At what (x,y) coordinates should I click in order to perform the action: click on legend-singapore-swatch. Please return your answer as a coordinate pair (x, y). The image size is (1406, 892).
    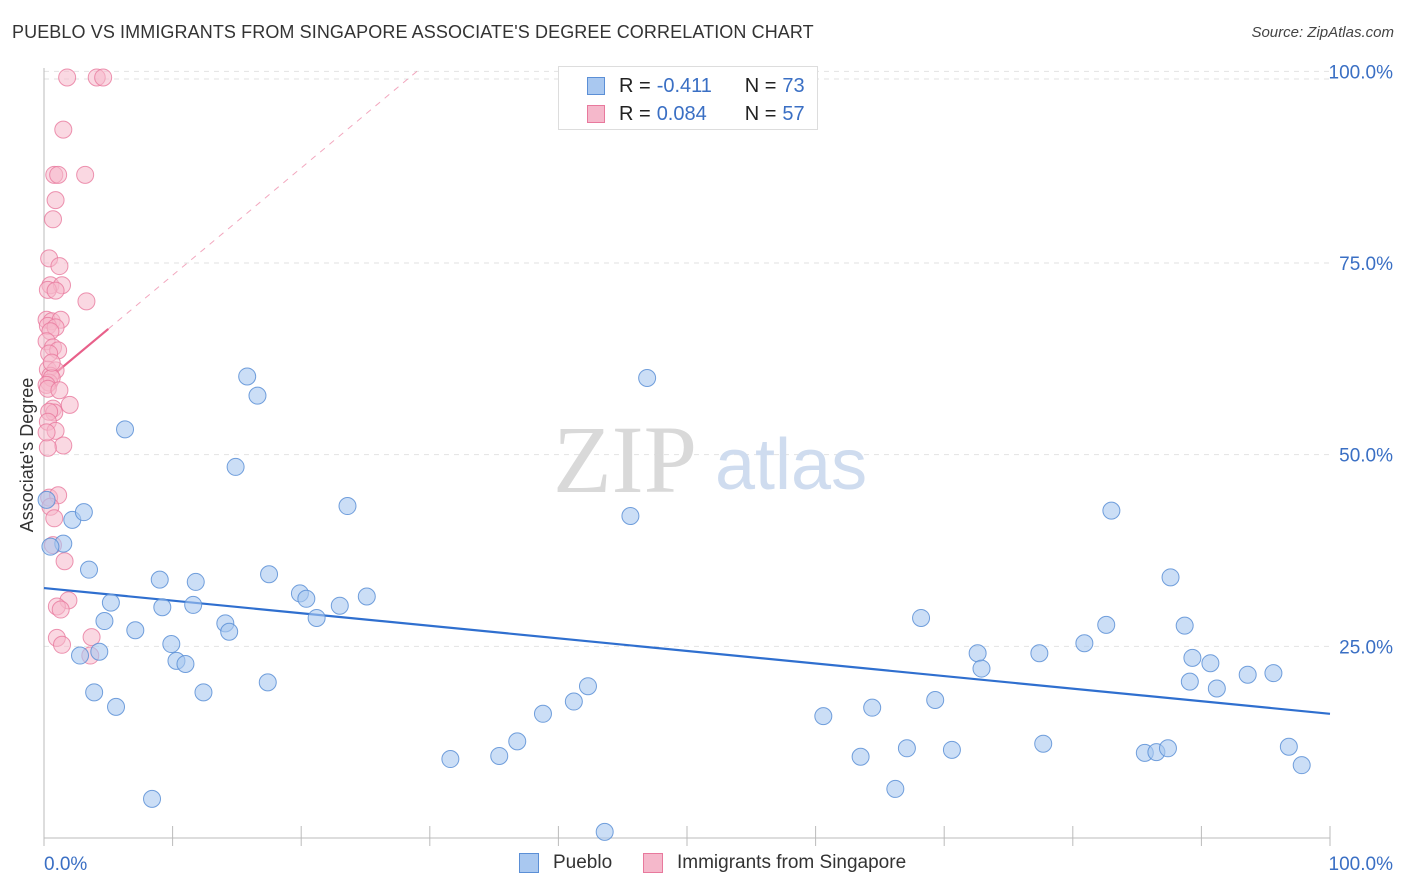
    Looking at the image, I should click on (653, 863).